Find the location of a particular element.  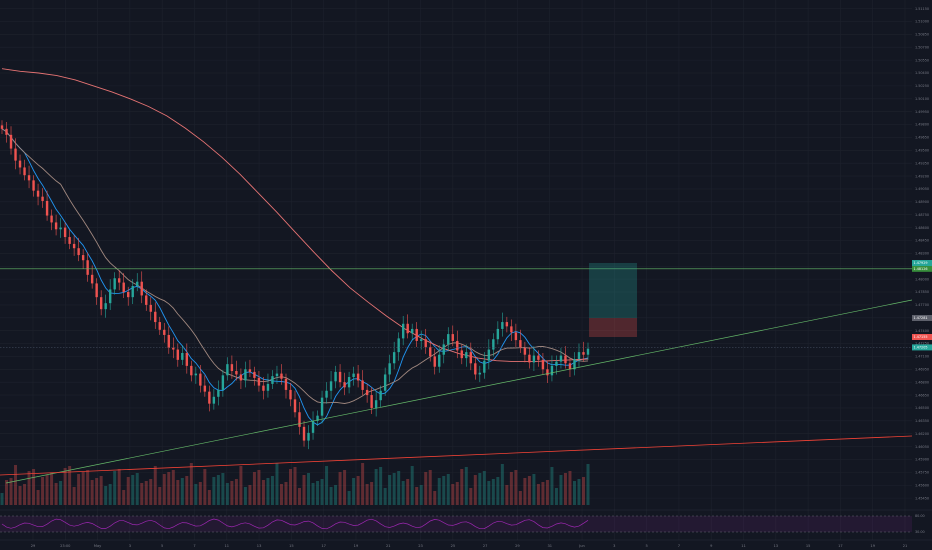

price-tick-label: 1.46800 is located at coordinates (922, 382).